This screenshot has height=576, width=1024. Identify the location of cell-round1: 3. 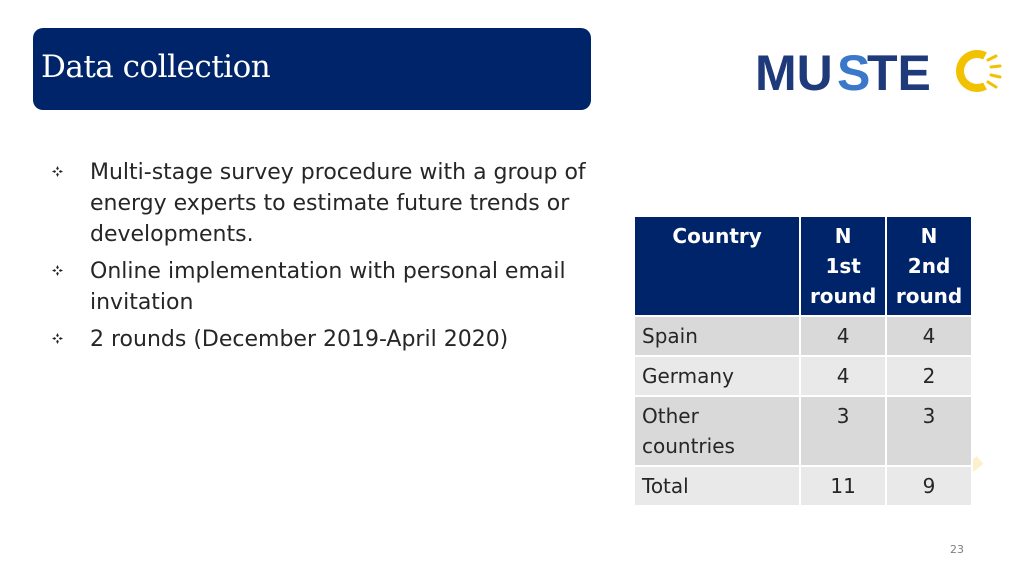
(843, 431).